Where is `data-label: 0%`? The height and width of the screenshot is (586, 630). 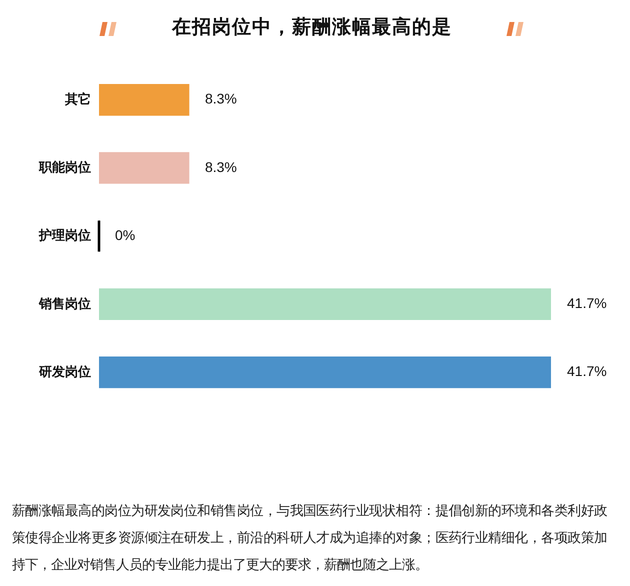 data-label: 0% is located at coordinates (125, 234).